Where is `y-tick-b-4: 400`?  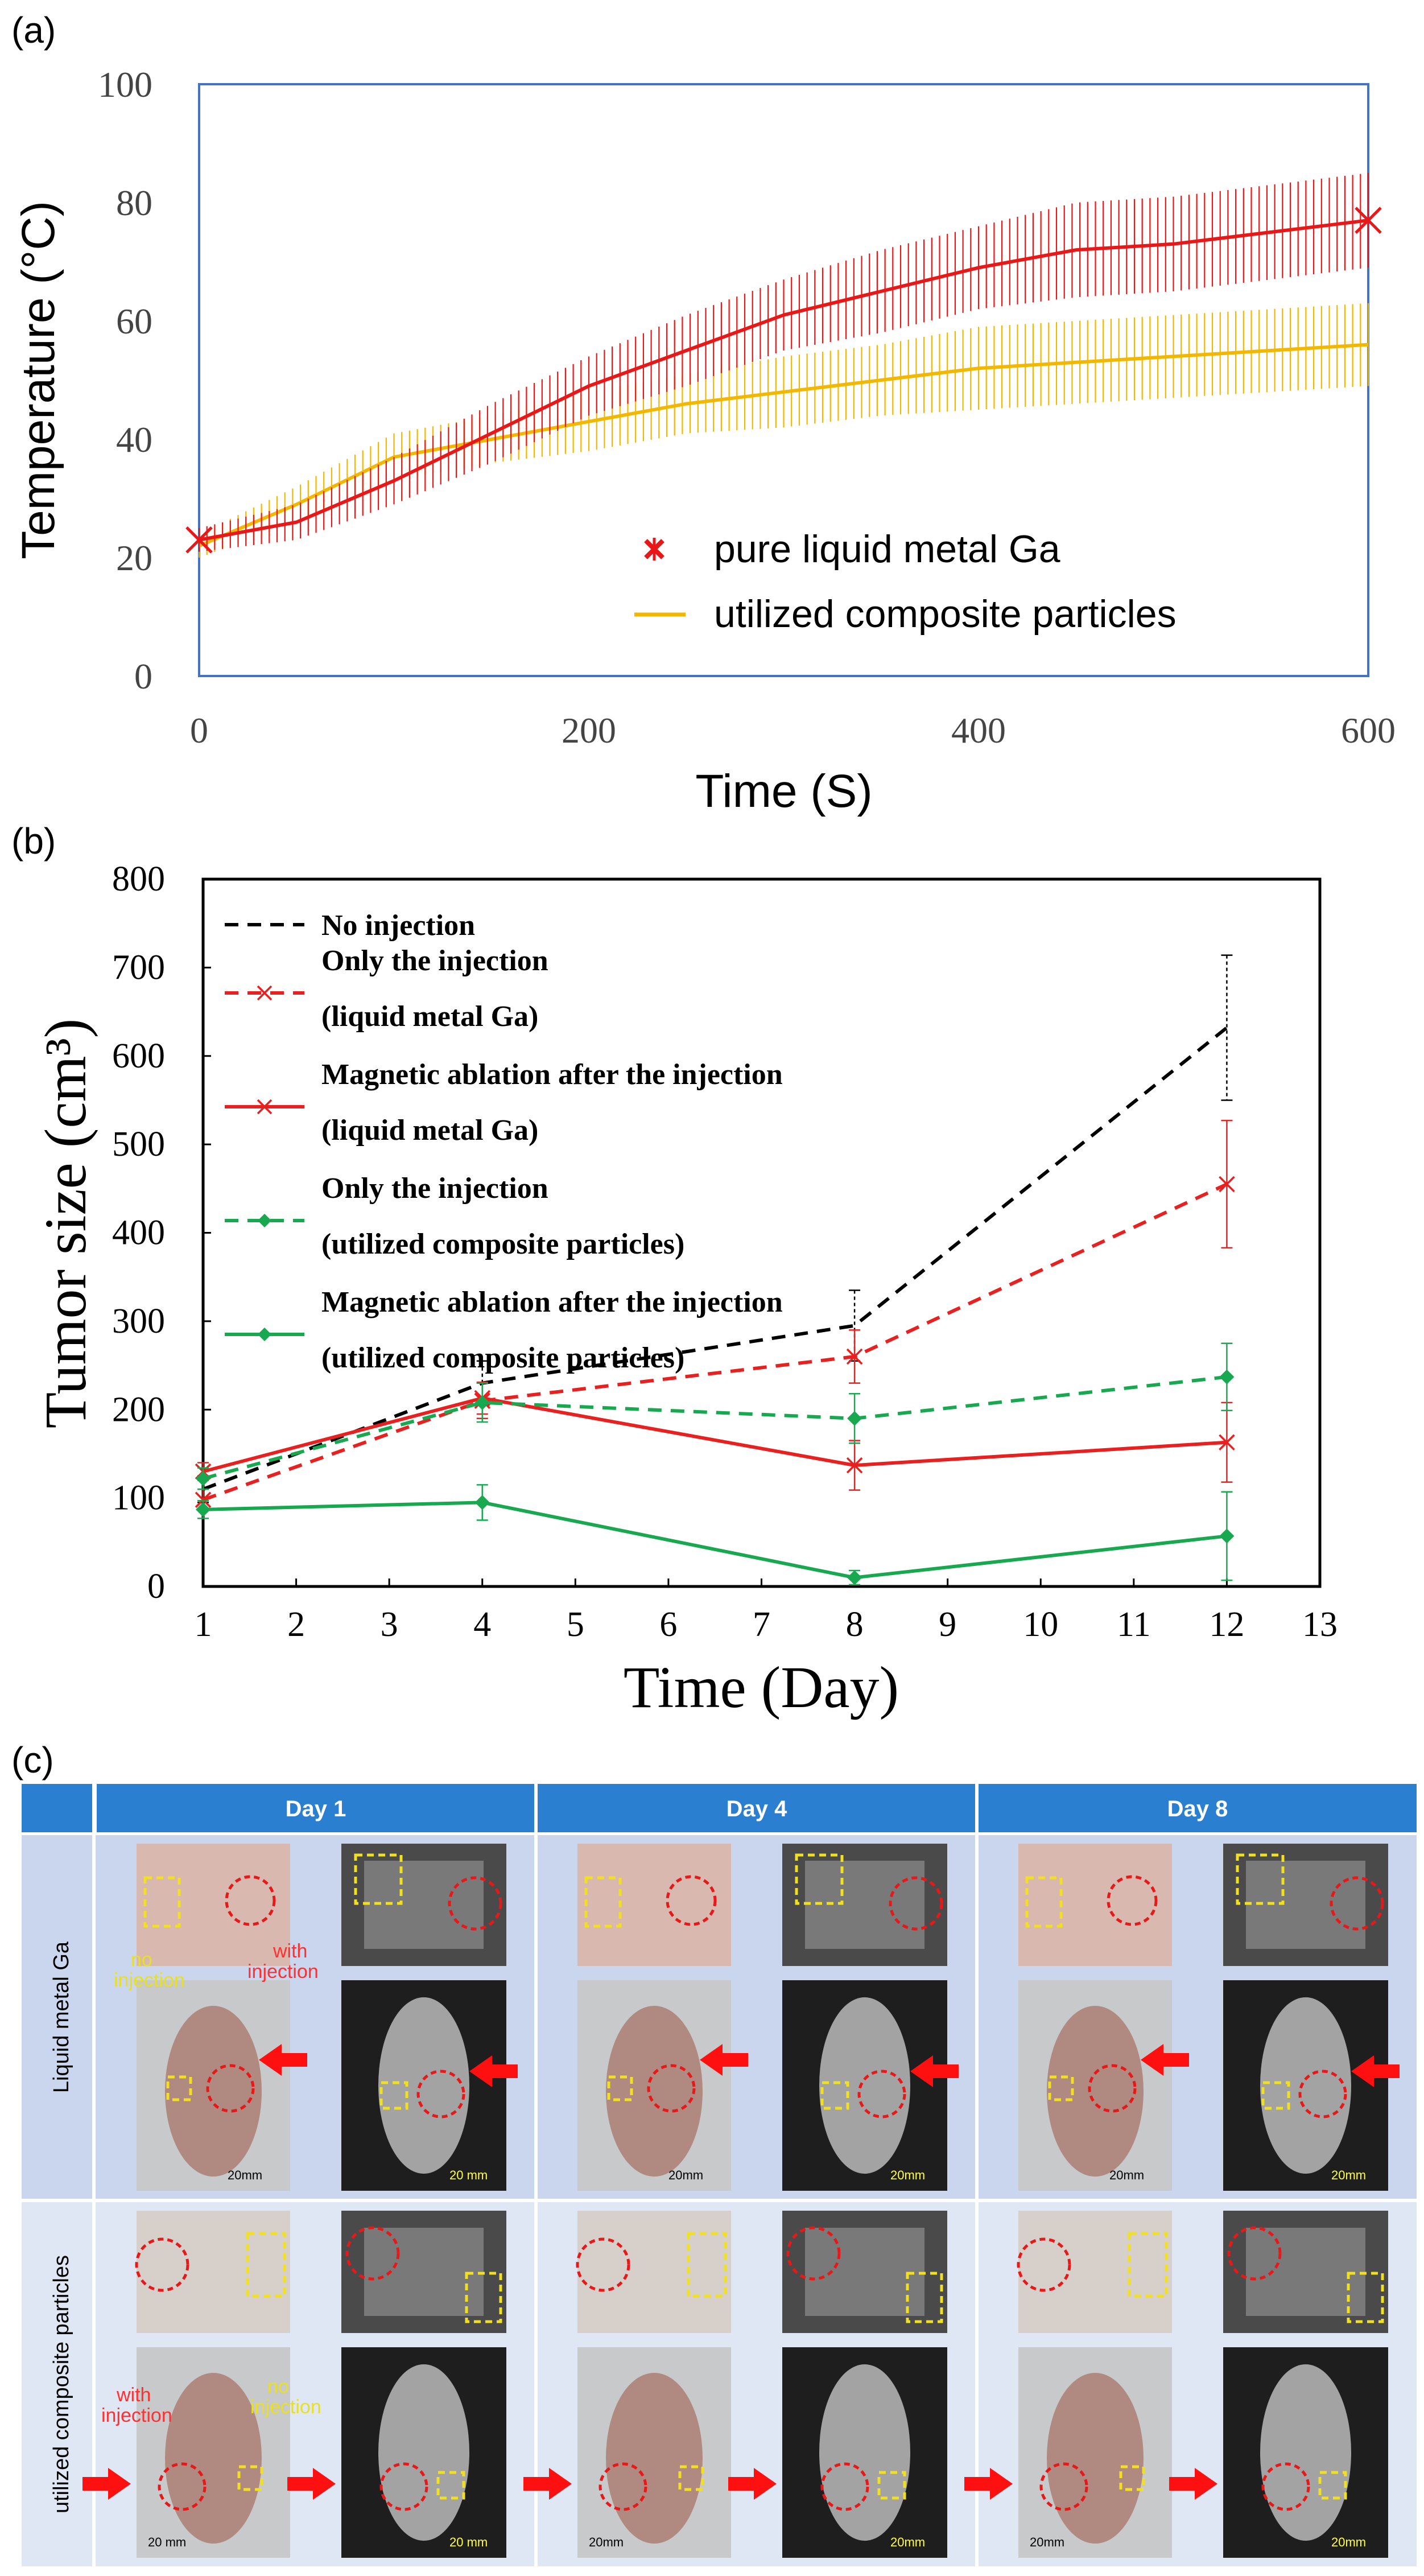
y-tick-b-4: 400 is located at coordinates (138, 1233).